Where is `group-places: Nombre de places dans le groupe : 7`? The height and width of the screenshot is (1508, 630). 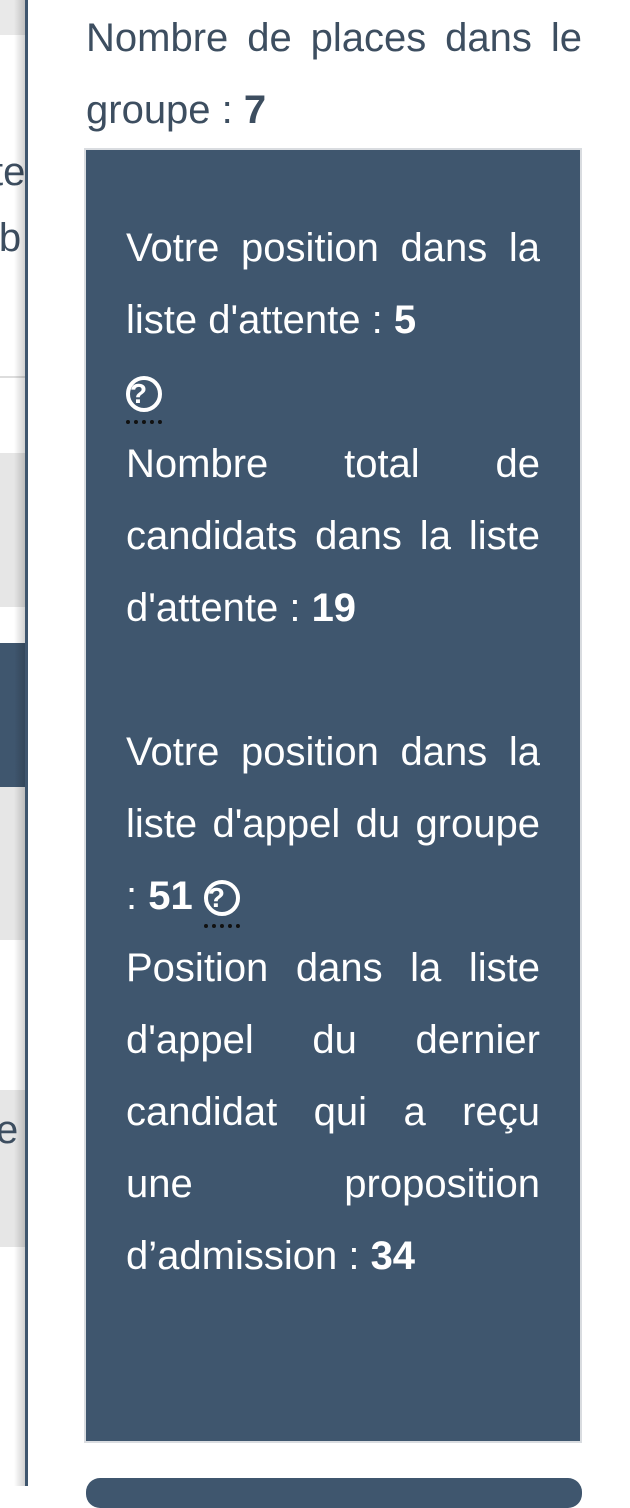 group-places: Nombre de places dans le groupe : 7 is located at coordinates (334, 74).